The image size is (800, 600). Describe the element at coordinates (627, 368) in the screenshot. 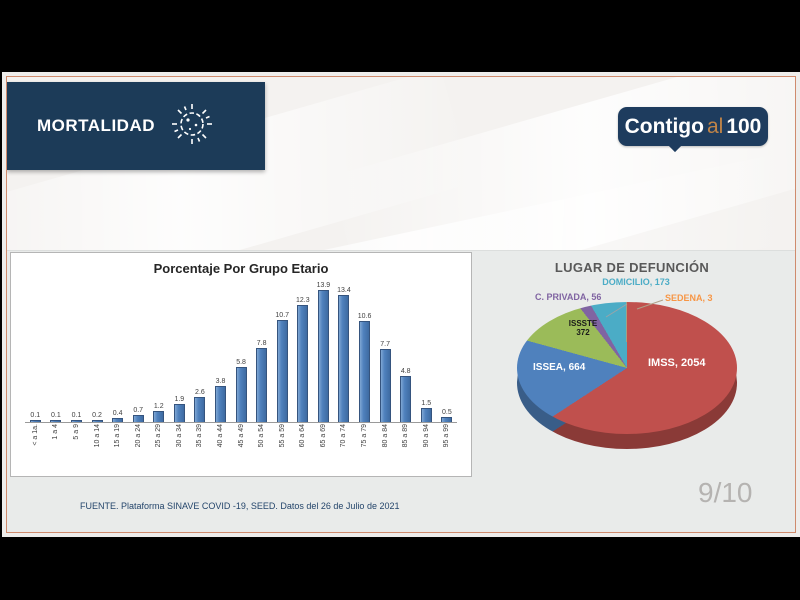

I see `pie-top-face` at that location.